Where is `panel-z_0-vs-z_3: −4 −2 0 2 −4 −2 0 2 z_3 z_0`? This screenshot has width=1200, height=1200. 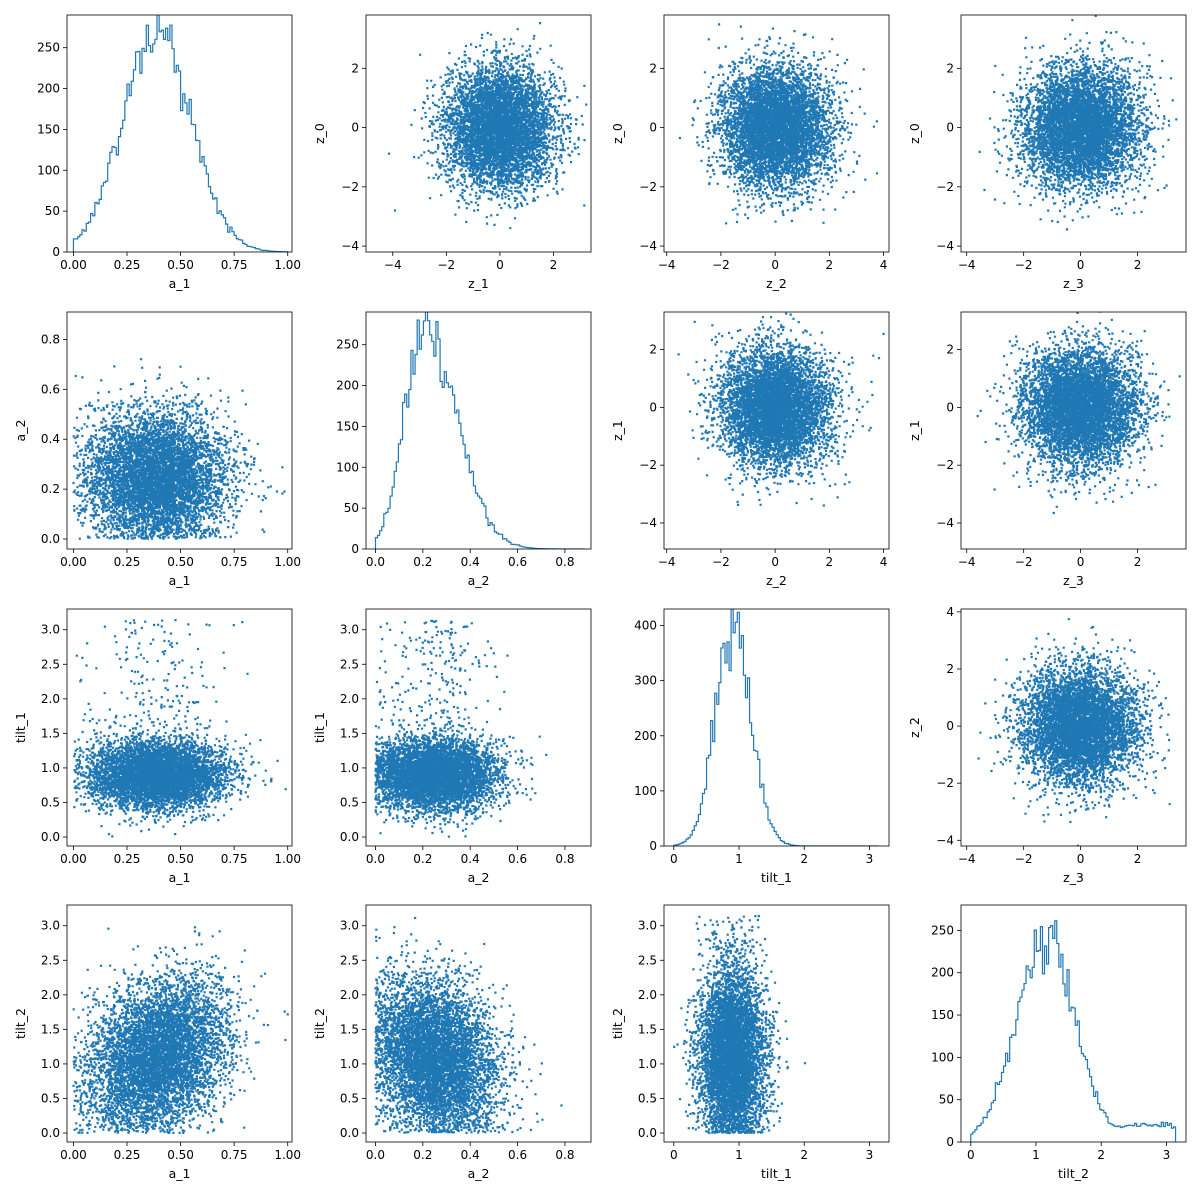 panel-z_0-vs-z_3: −4 −2 0 2 −4 −2 0 2 z_3 z_0 is located at coordinates (1047, 152).